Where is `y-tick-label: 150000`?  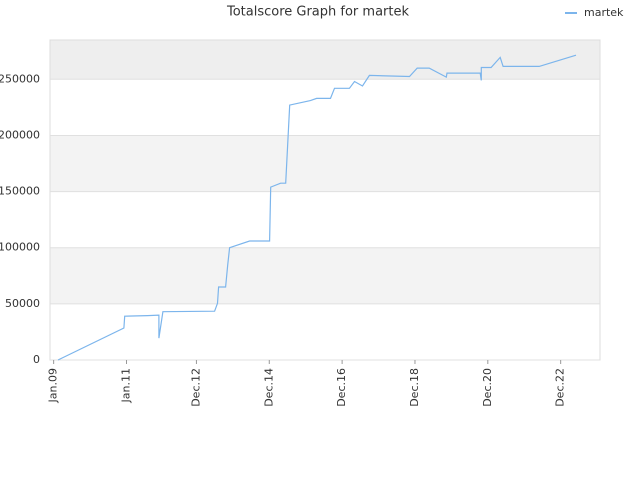
y-tick-label: 150000 is located at coordinates (20, 191).